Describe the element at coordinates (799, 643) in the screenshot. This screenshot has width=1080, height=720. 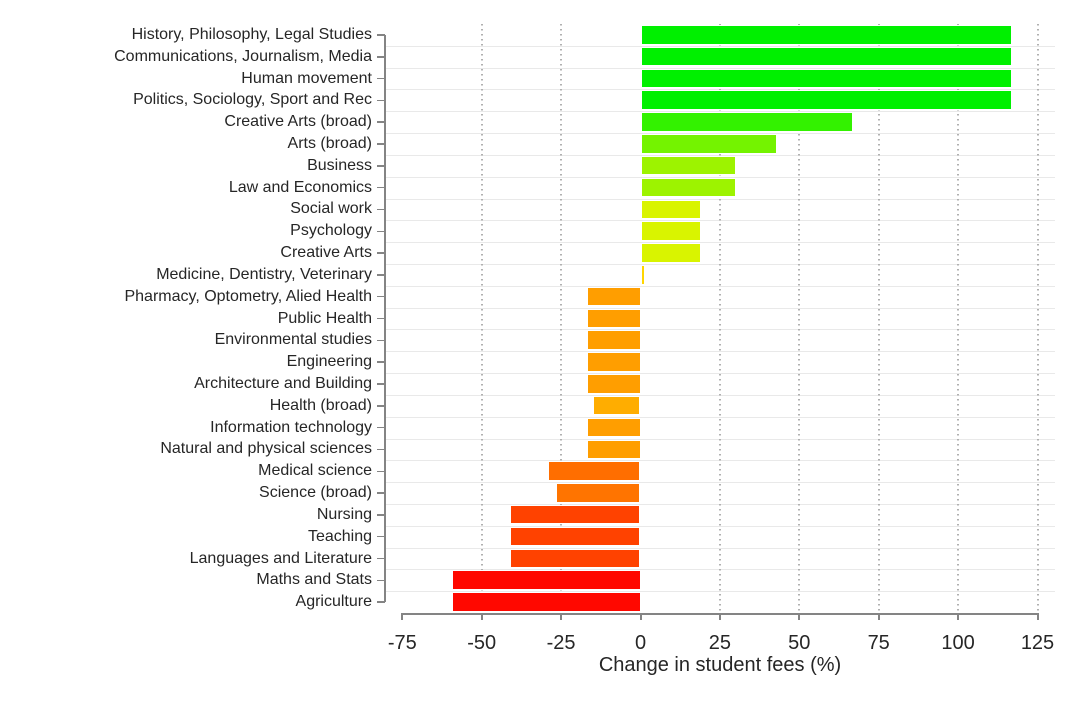
I see `x-tick-label: 50` at that location.